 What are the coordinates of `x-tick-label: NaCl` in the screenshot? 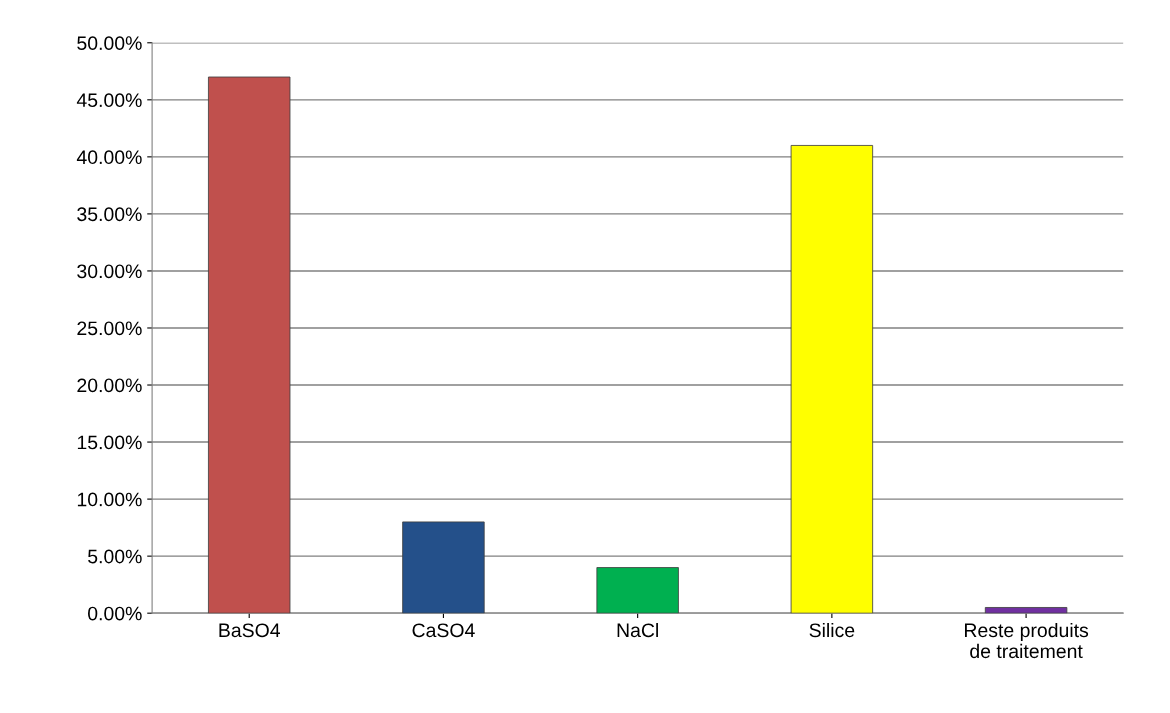 It's located at (637, 630).